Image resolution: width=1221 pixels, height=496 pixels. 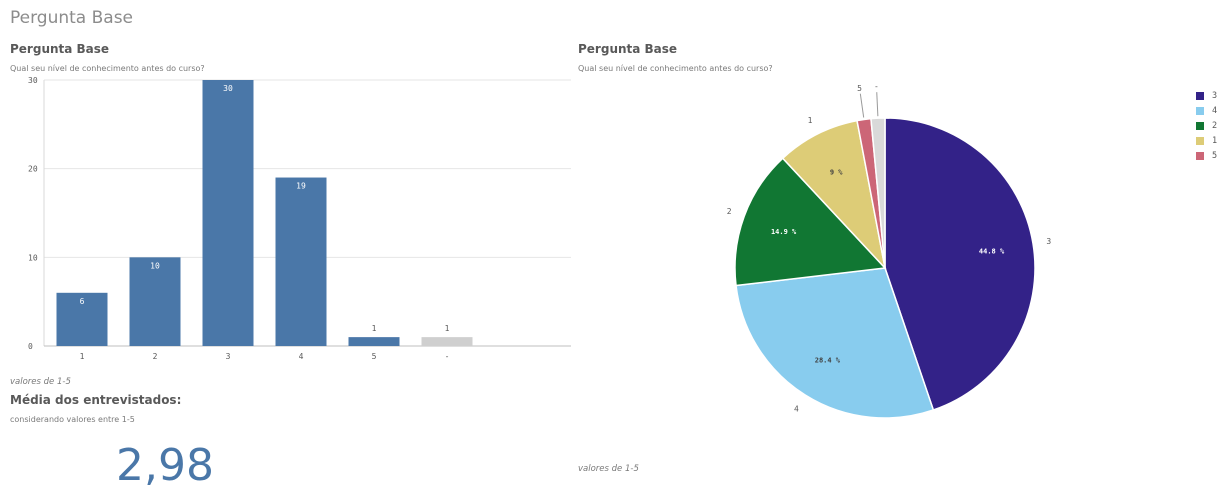 What do you see at coordinates (729, 211) in the screenshot?
I see `pie-category-label: 2` at bounding box center [729, 211].